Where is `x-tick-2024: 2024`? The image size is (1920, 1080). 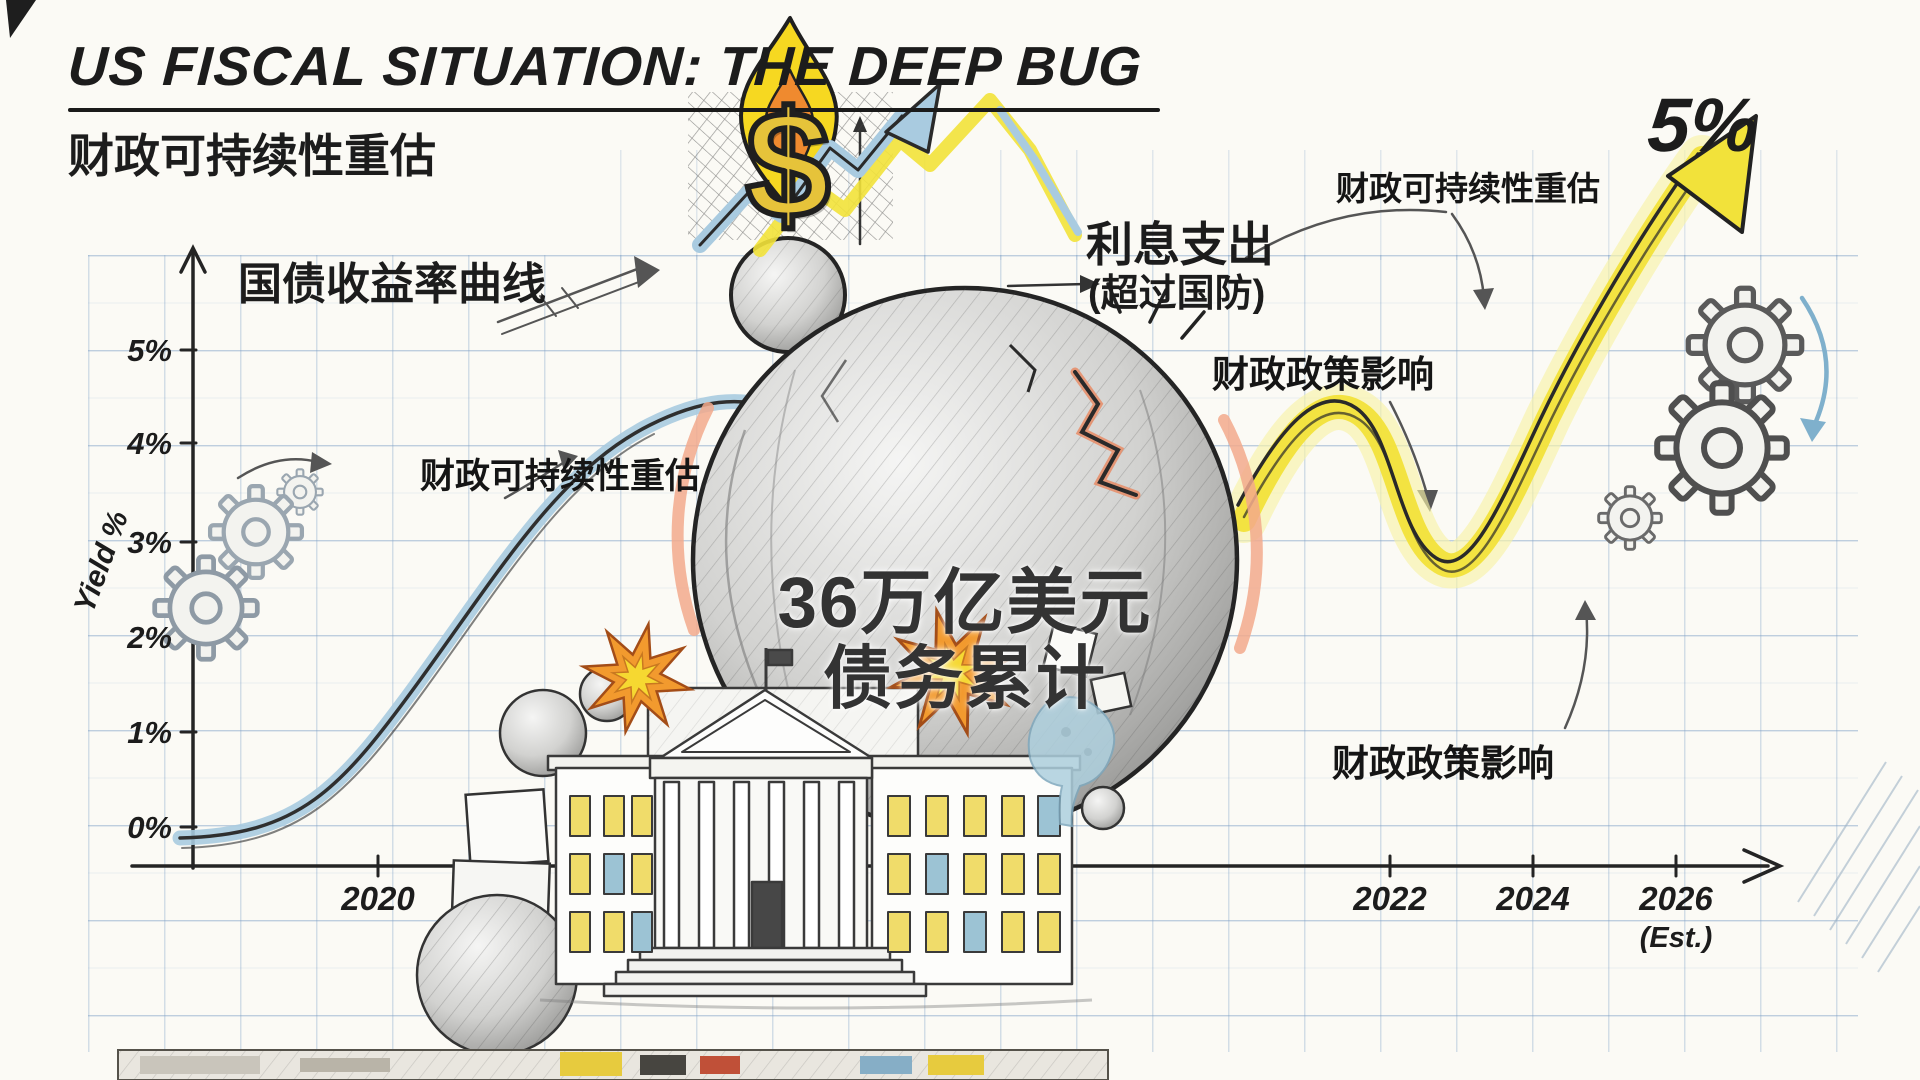
x-tick-2024: 2024 is located at coordinates (1533, 898).